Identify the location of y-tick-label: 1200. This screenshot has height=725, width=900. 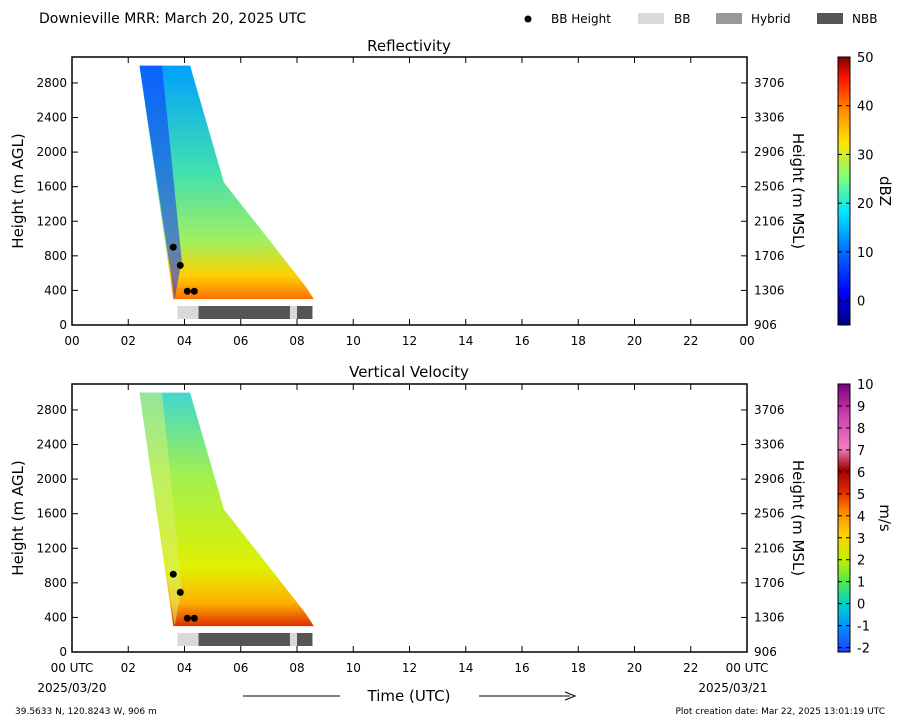
(51, 548).